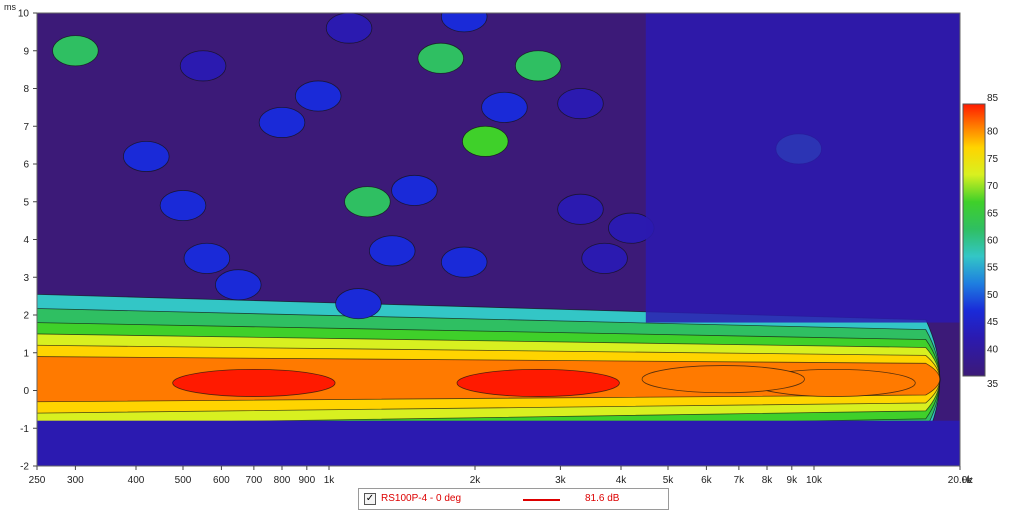 This screenshot has height=515, width=1024. Describe the element at coordinates (622, 480) in the screenshot. I see `x-tick-label: 4k` at that location.